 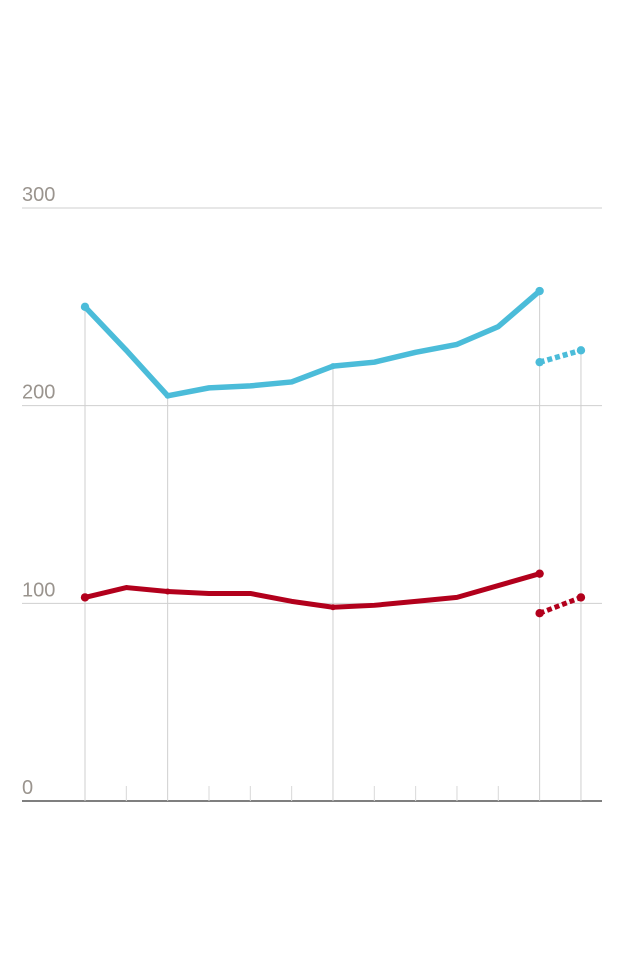 What do you see at coordinates (38, 393) in the screenshot?
I see `y-tick-label: 200` at bounding box center [38, 393].